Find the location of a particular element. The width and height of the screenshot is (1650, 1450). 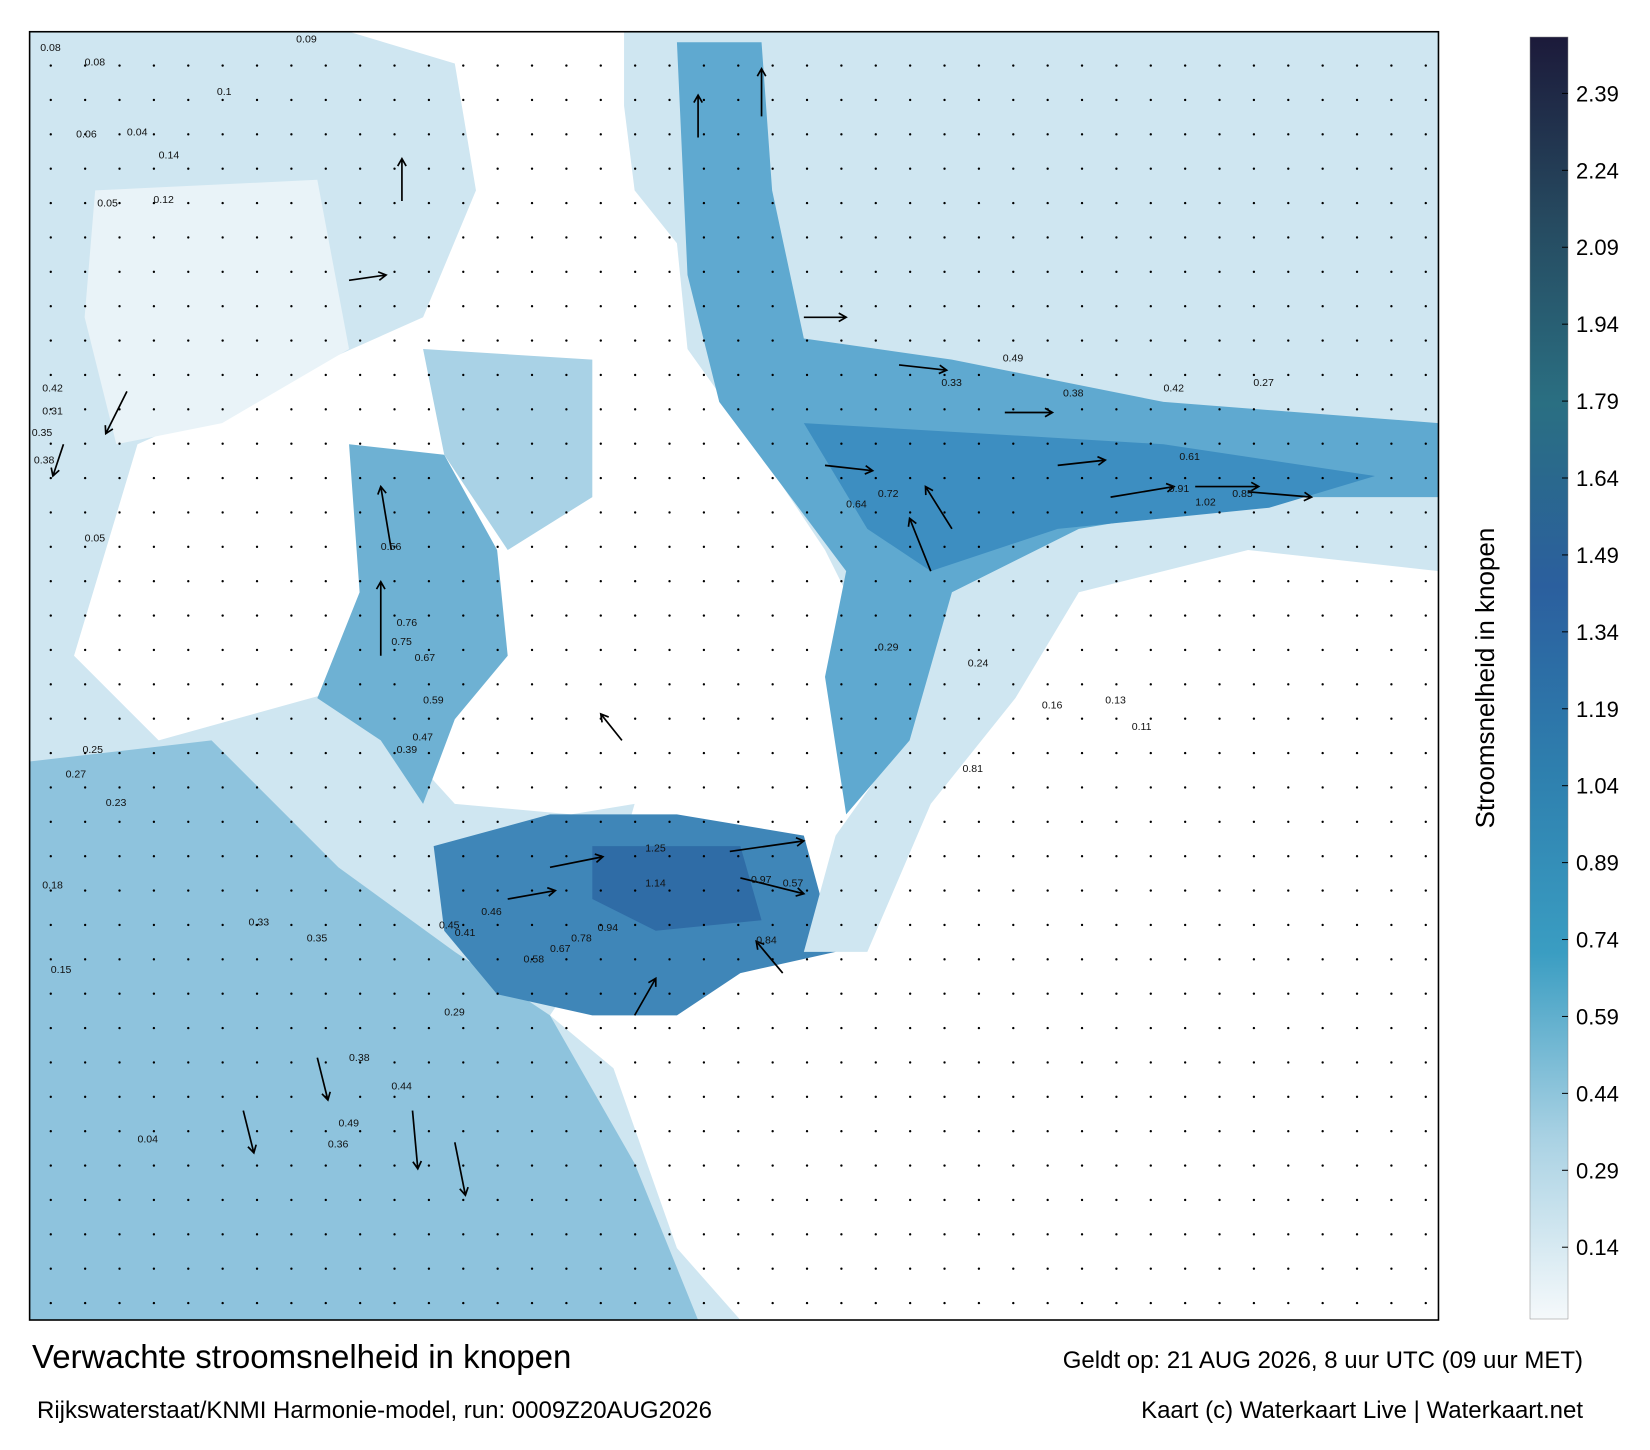

speed-label: 0.33 is located at coordinates (259, 922).